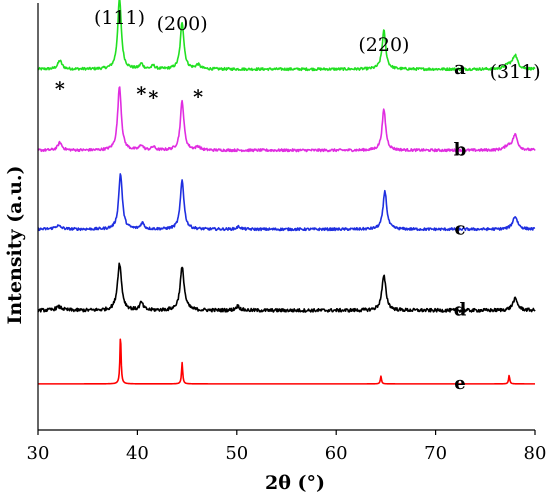  Describe the element at coordinates (15, 244) in the screenshot. I see `y-axis-label: Intensity (a.u.)` at that location.